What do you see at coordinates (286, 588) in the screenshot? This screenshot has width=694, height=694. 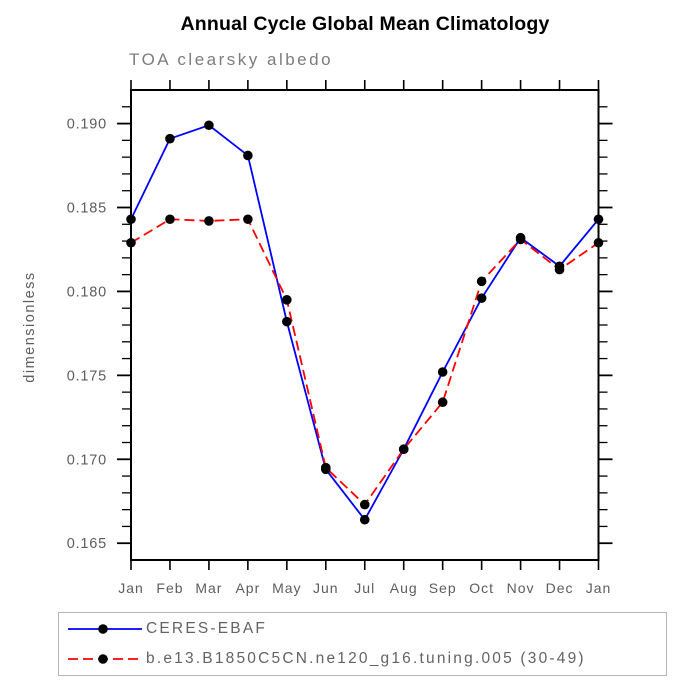 I see `x-tick-label: May` at bounding box center [286, 588].